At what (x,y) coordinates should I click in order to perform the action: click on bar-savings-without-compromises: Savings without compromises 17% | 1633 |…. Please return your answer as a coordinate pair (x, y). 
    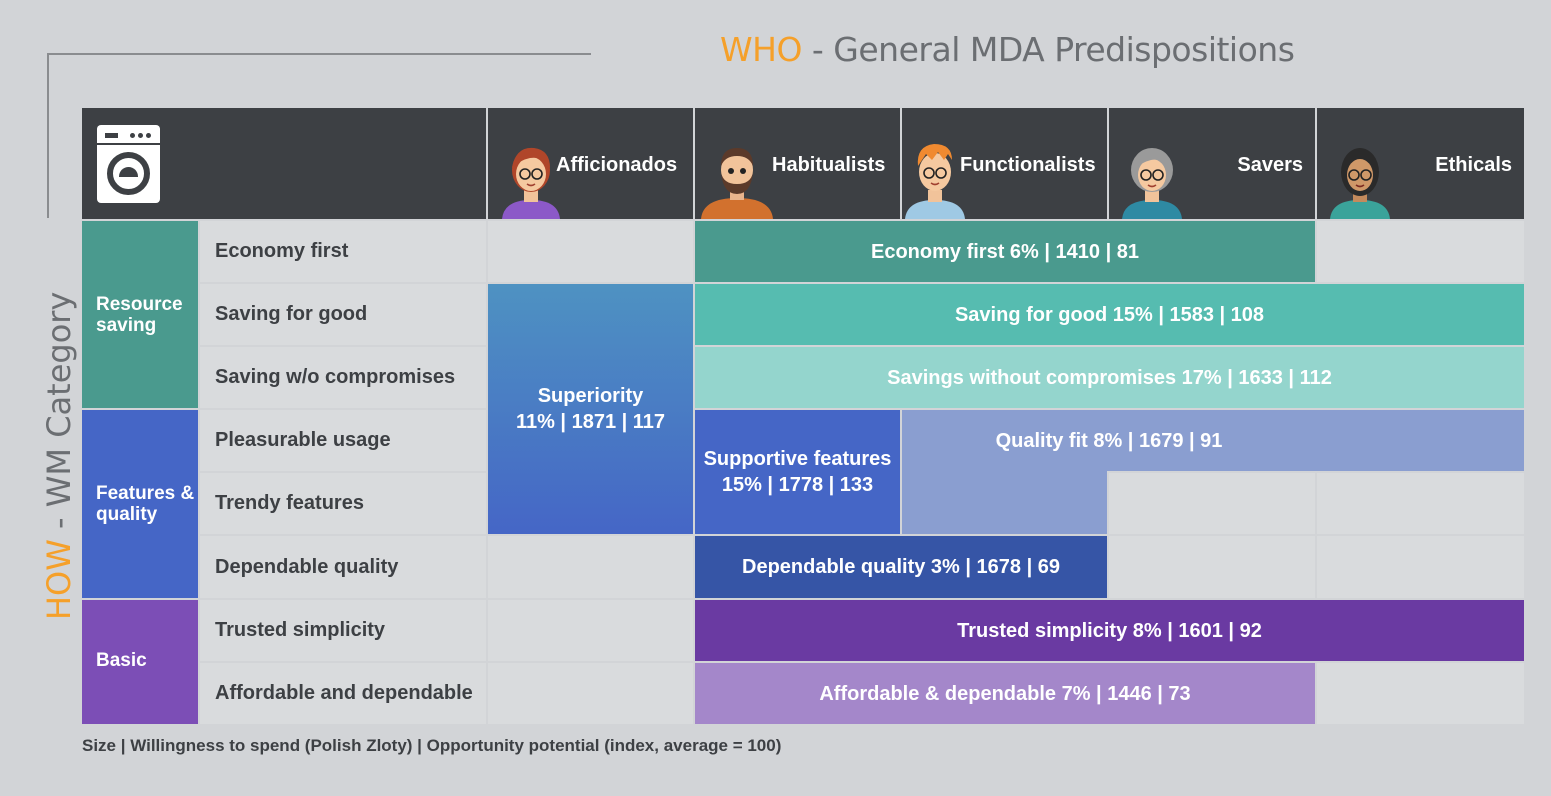
    Looking at the image, I should click on (1109, 377).